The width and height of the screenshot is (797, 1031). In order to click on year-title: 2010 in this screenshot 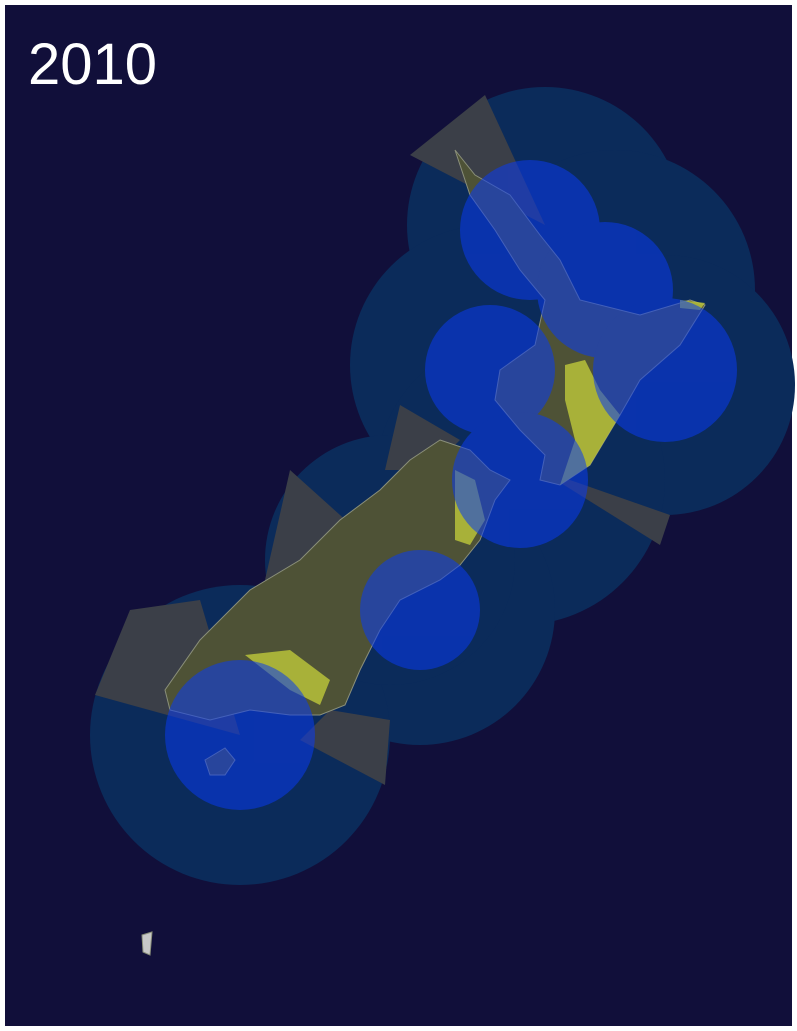, I will do `click(92, 64)`.